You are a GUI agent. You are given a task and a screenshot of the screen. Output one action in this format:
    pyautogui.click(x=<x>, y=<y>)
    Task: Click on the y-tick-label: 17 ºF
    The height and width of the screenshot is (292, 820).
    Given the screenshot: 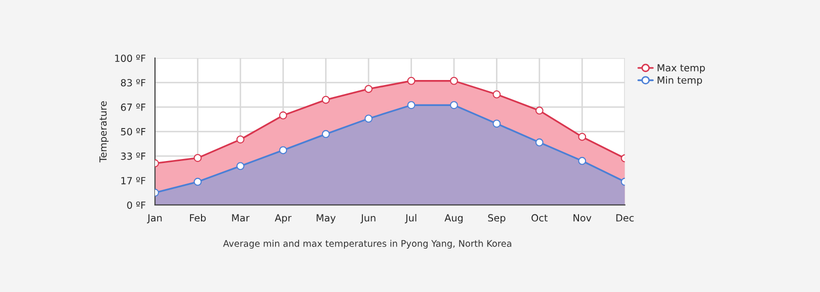 What is the action you would take?
    pyautogui.click(x=133, y=180)
    